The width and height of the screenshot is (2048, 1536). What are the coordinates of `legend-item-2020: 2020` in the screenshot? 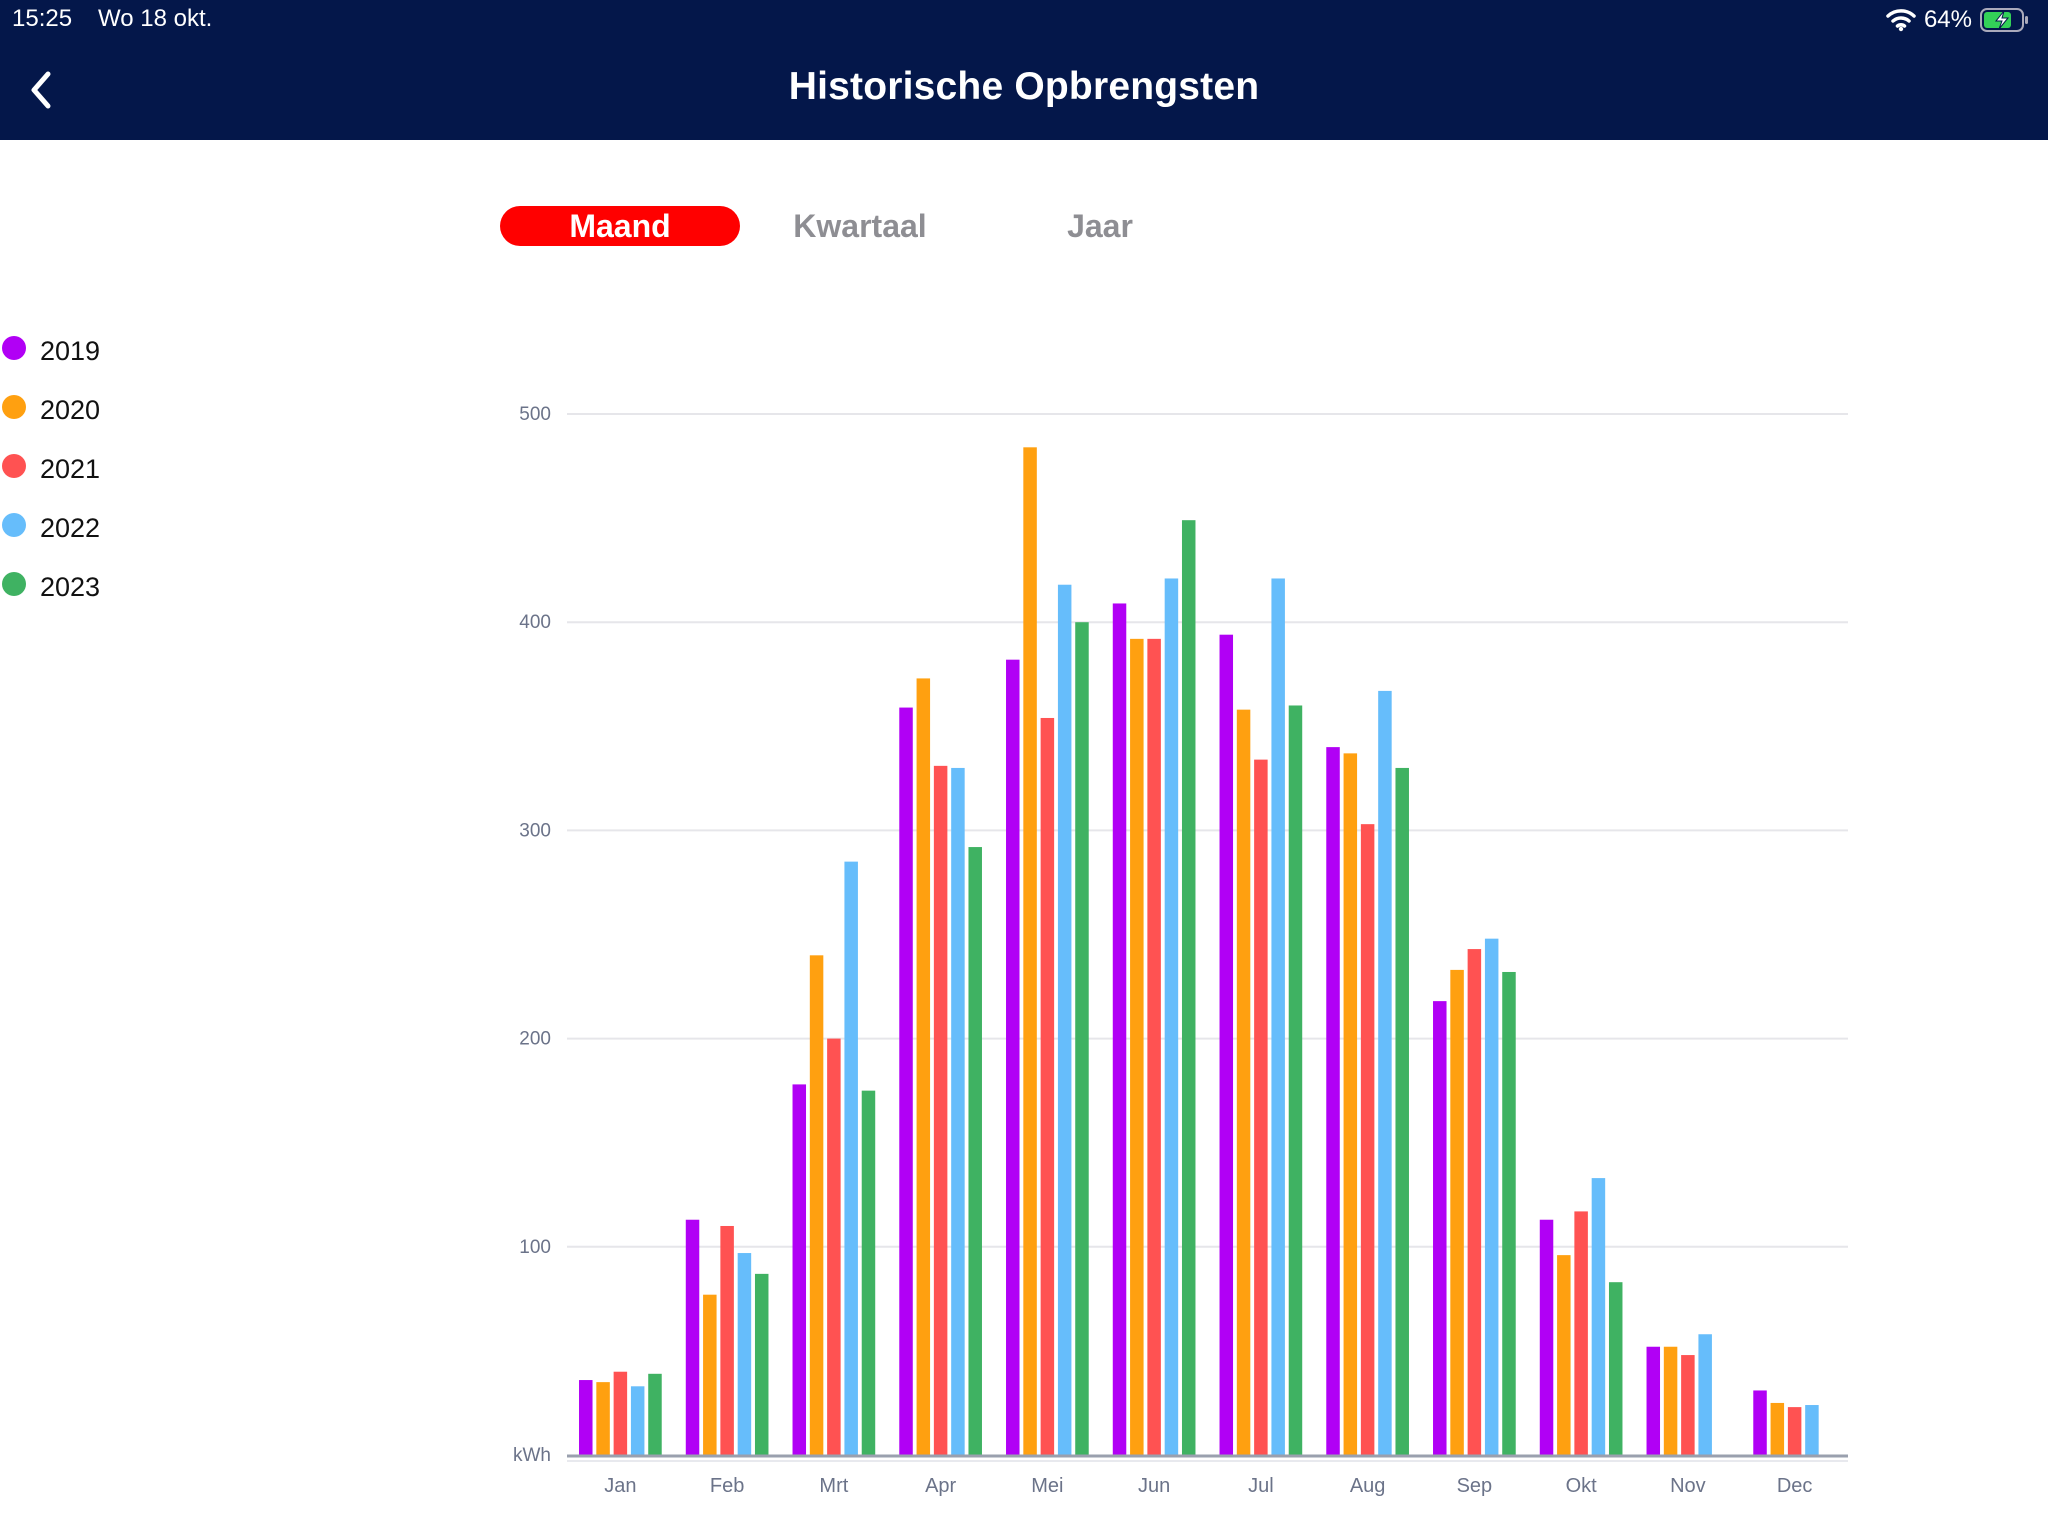 It's located at (50, 410).